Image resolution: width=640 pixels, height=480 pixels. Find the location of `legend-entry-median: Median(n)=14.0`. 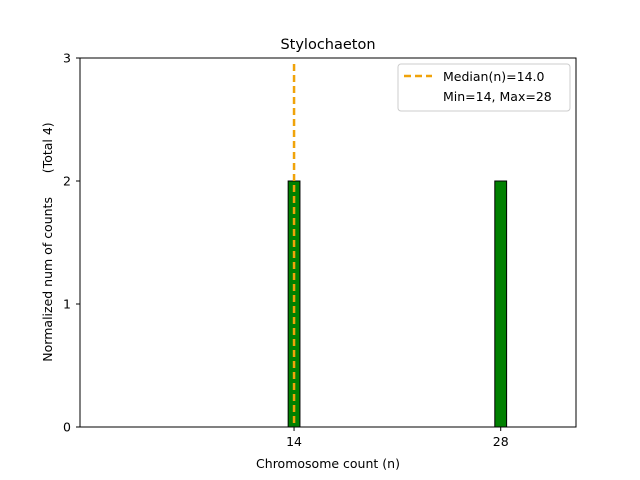

legend-entry-median: Median(n)=14.0 is located at coordinates (493, 76).